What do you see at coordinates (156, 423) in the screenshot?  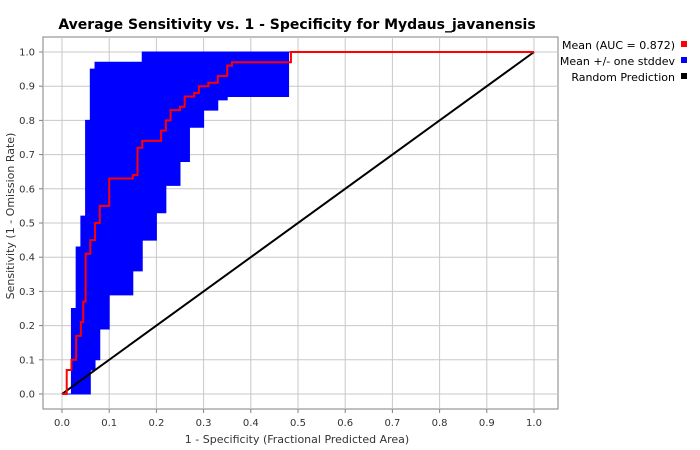 I see `x-tick-label: 0.2` at bounding box center [156, 423].